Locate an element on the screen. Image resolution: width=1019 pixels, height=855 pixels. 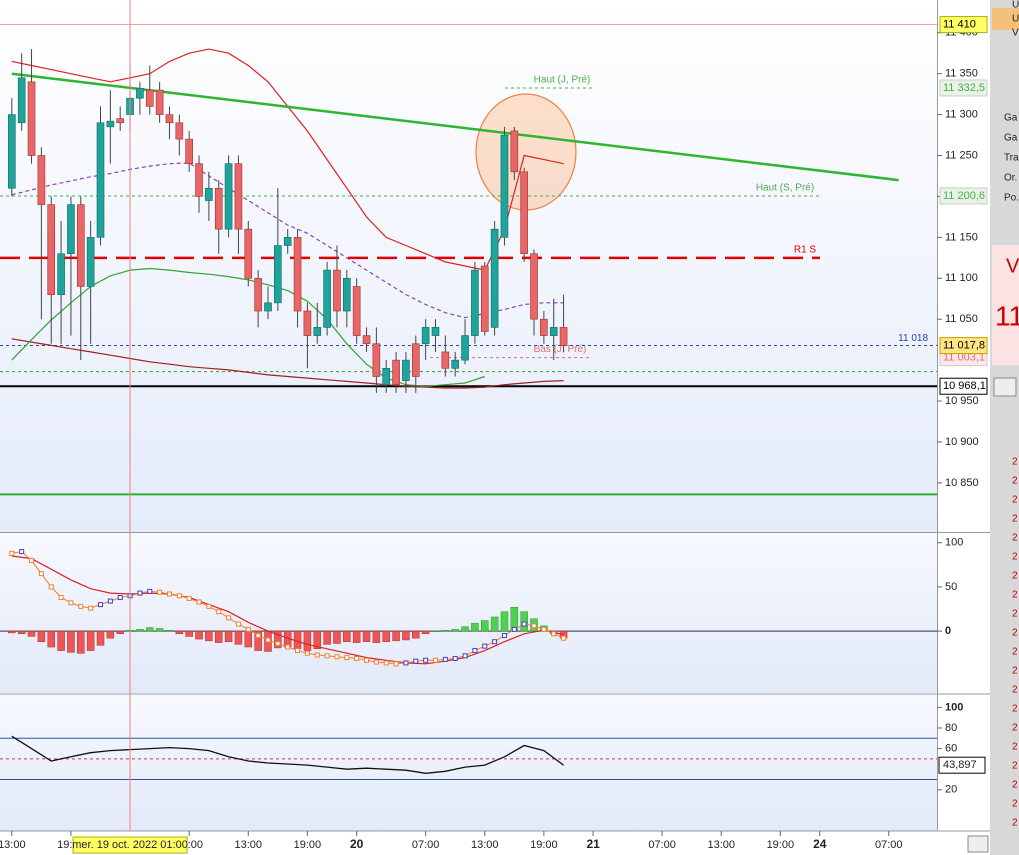
y-tick-label: 11 050 is located at coordinates (961, 319).